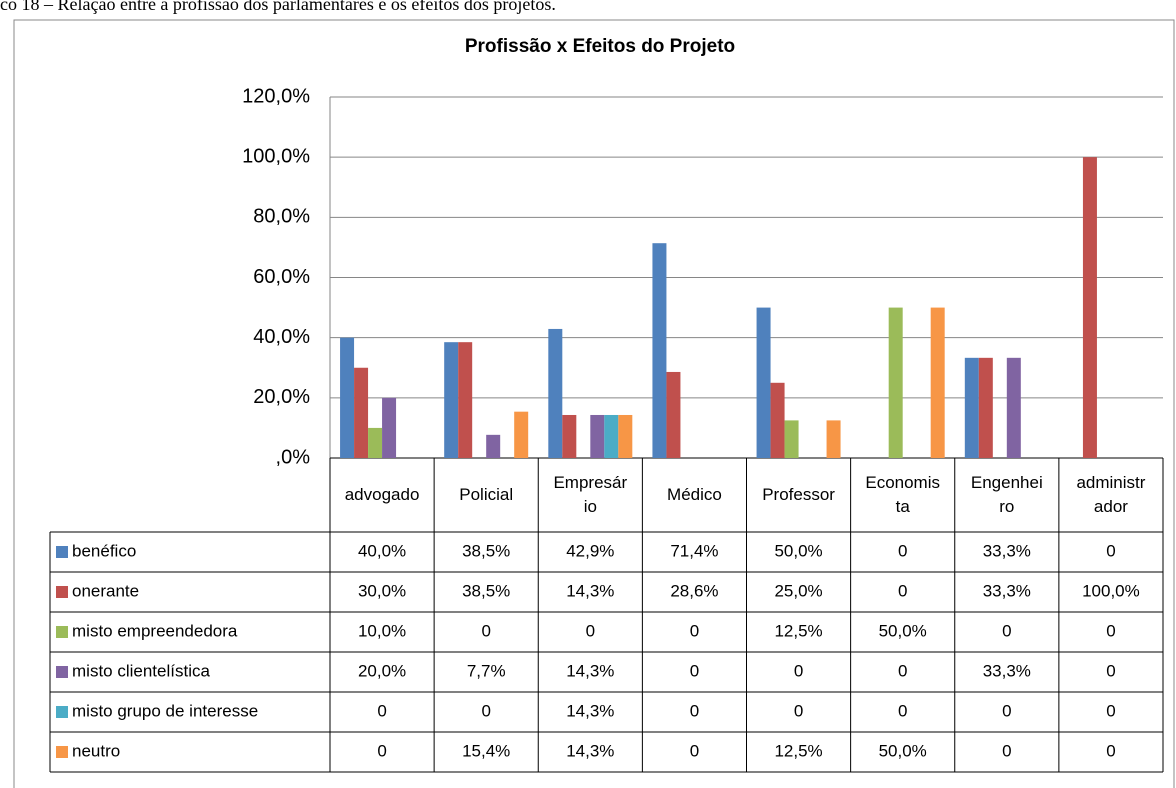 The width and height of the screenshot is (1176, 788). Describe the element at coordinates (1111, 494) in the screenshot. I see `x-tick-label: administrador` at that location.